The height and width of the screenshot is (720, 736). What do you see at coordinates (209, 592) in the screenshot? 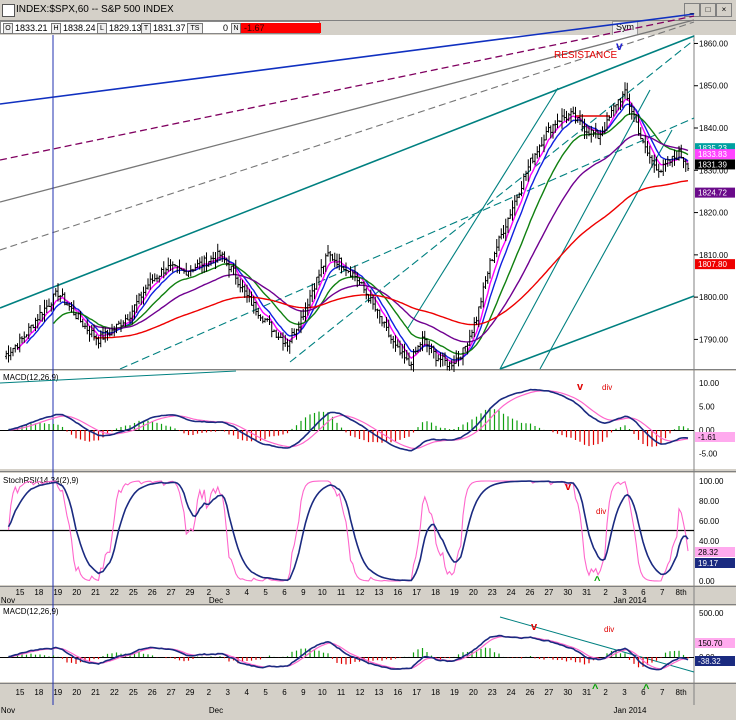
I see `date-tick-label: 2` at bounding box center [209, 592].